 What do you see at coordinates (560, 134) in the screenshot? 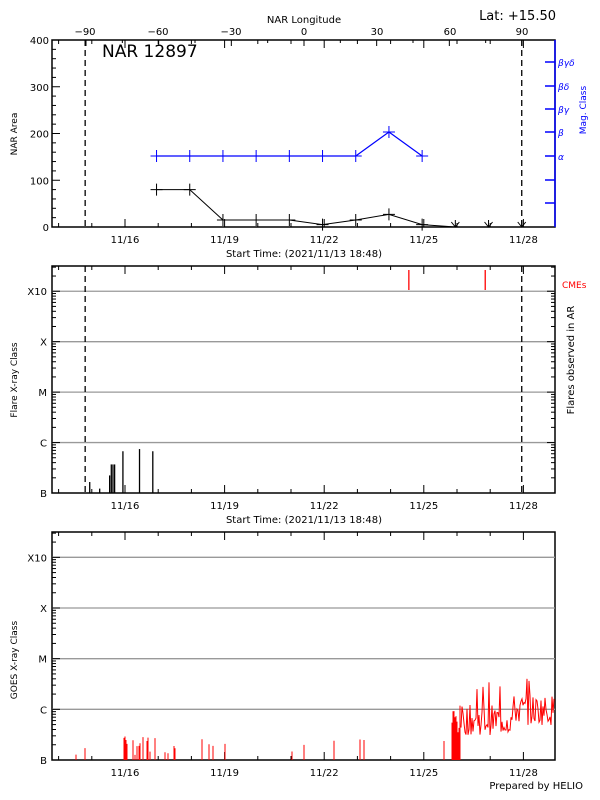
I see `mag-tick-label: β` at bounding box center [560, 134].